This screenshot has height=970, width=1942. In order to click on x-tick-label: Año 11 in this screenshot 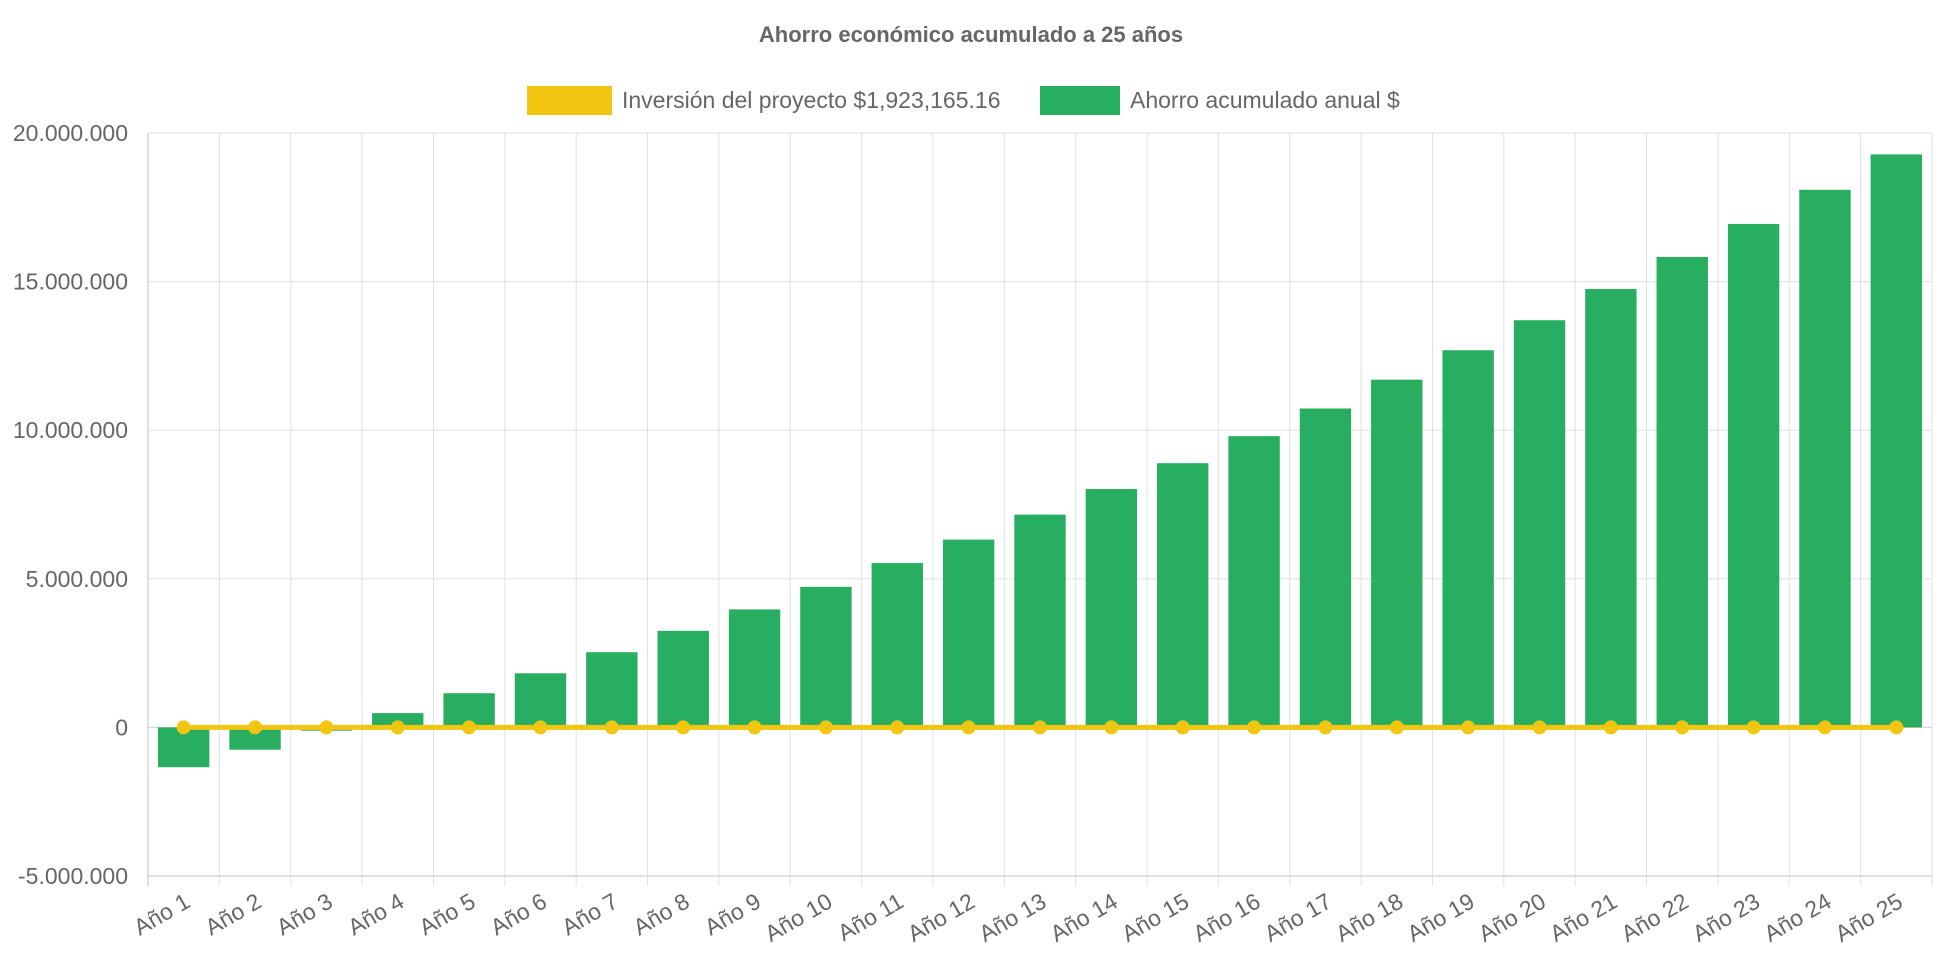, I will do `click(870, 917)`.